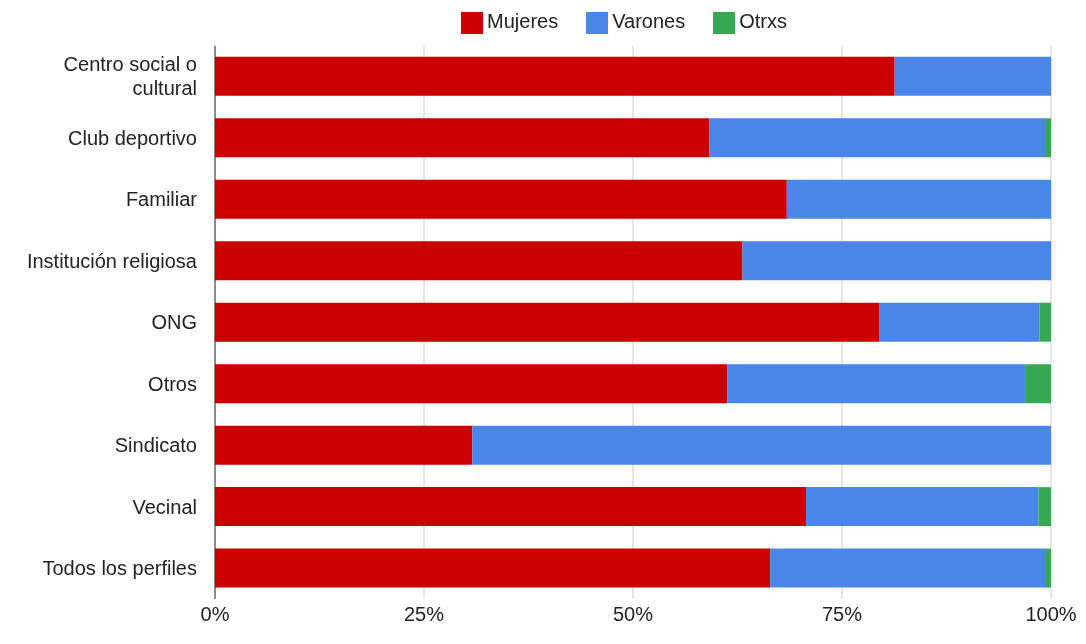 This screenshot has height=644, width=1086. I want to click on y-tick-label: ONG, so click(174, 322).